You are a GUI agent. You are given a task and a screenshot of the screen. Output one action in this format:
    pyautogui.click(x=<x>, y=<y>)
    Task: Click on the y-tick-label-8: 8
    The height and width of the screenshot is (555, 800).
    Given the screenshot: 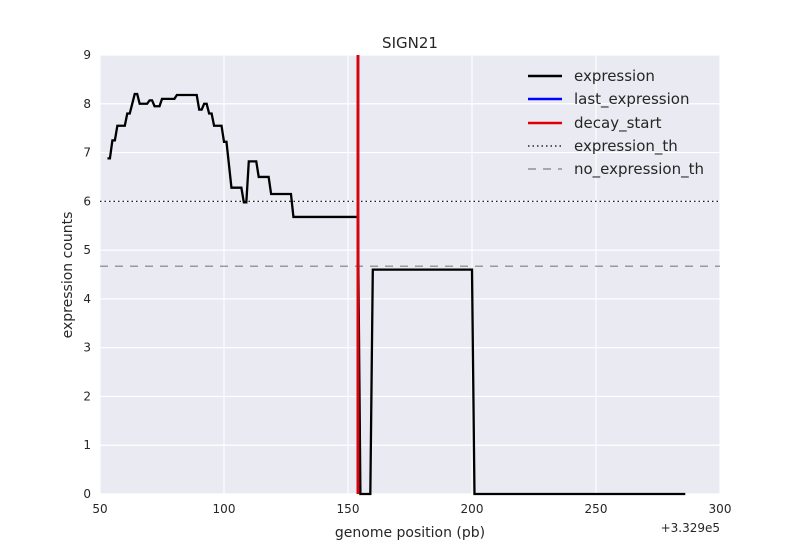 What is the action you would take?
    pyautogui.click(x=87, y=104)
    